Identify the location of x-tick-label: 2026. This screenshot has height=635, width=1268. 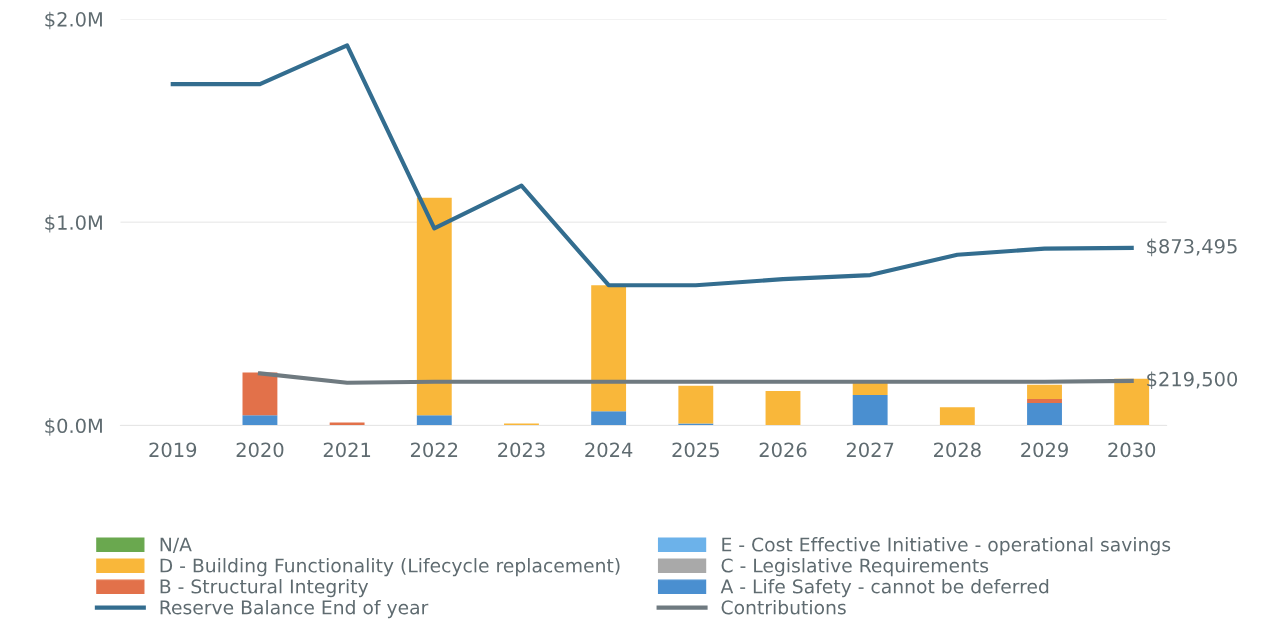
(783, 450).